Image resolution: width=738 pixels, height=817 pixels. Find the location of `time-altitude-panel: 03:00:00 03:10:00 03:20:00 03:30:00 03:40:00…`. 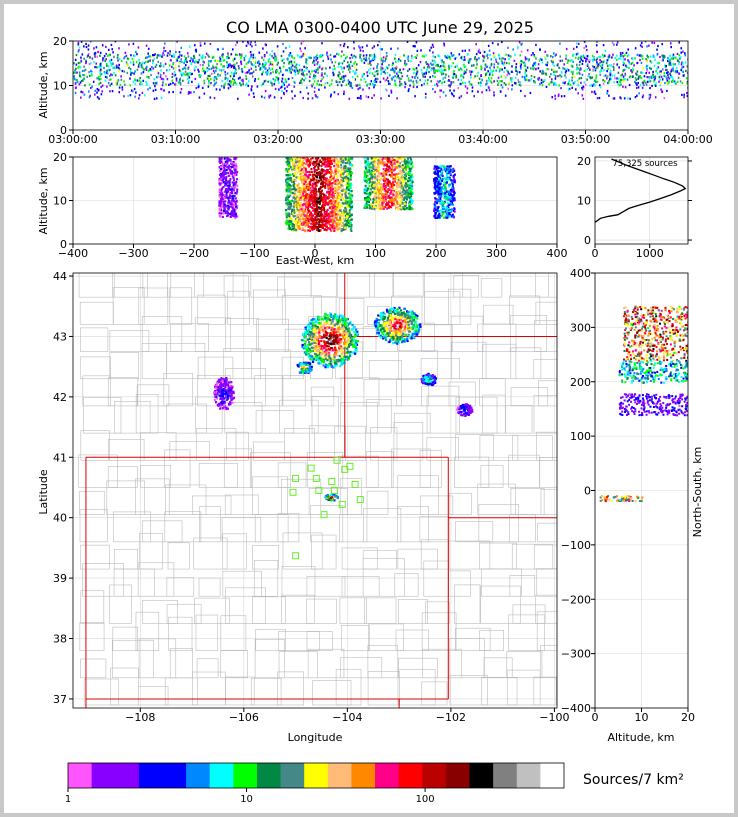

time-altitude-panel: 03:00:00 03:10:00 03:20:00 03:30:00 03:40:00… is located at coordinates (375, 90).